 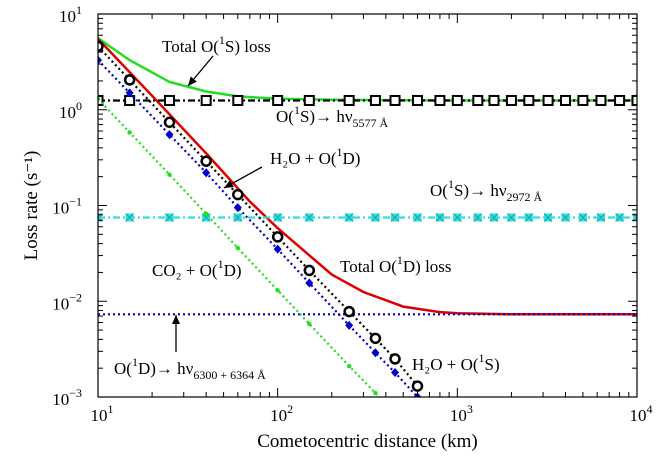 I want to click on y-tick-label: 10⁰, so click(x=70, y=110).